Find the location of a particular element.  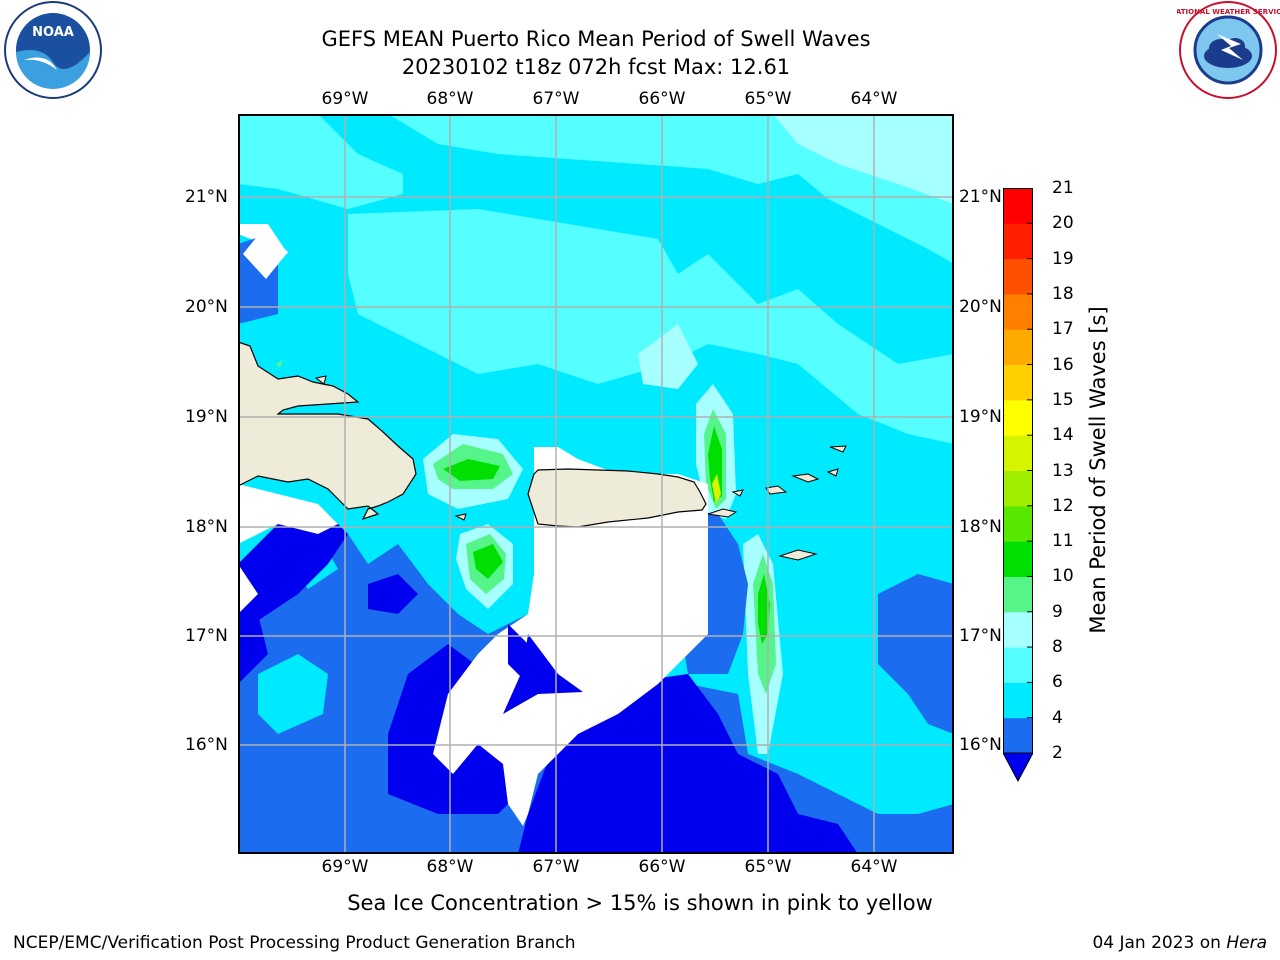

colorbar-tick-label: 18 is located at coordinates (1063, 293).